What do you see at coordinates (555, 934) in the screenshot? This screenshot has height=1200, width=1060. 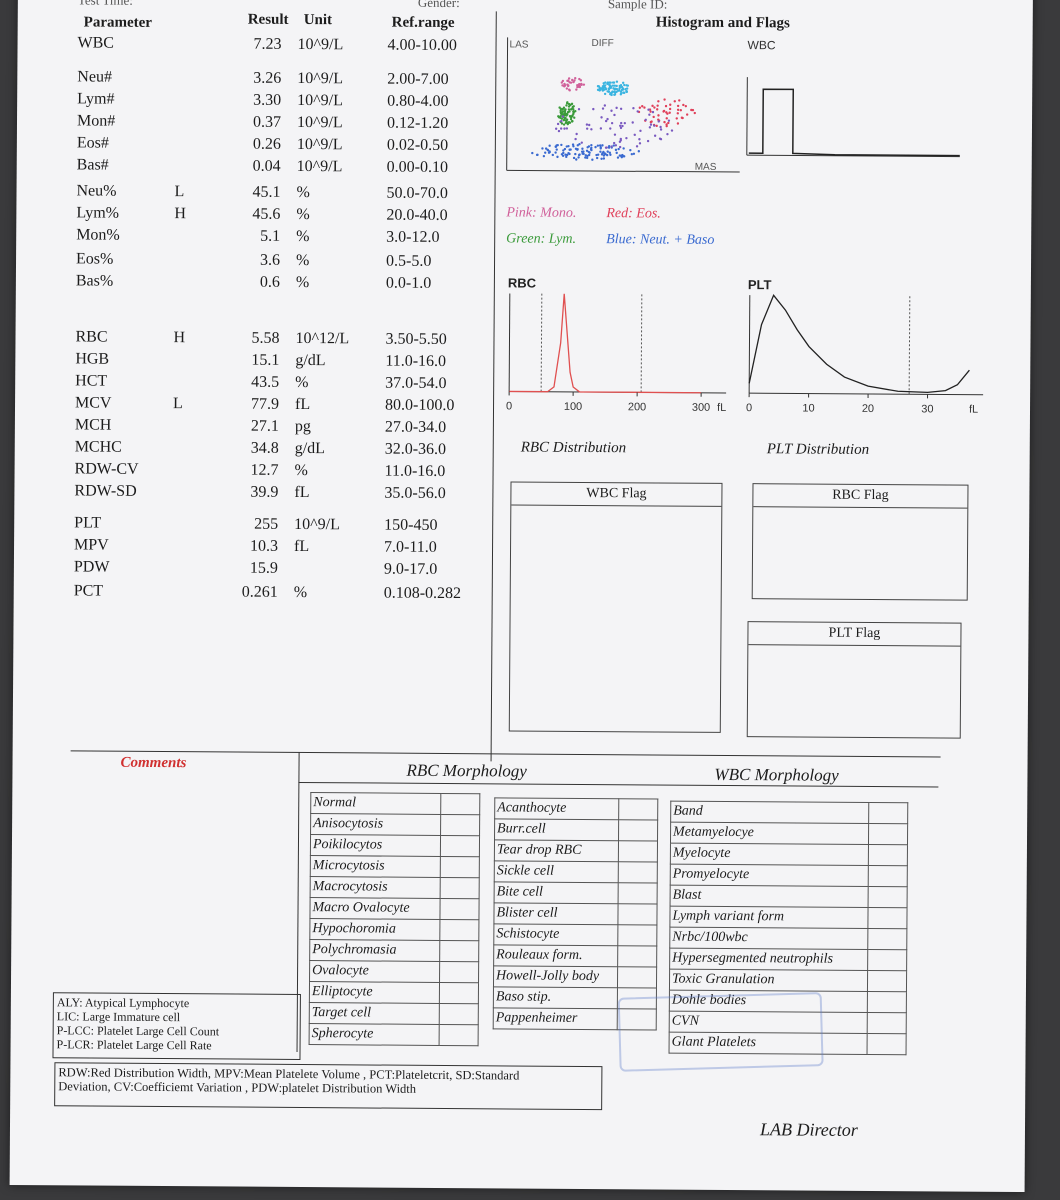 I see `morph-item: Schistocyte` at bounding box center [555, 934].